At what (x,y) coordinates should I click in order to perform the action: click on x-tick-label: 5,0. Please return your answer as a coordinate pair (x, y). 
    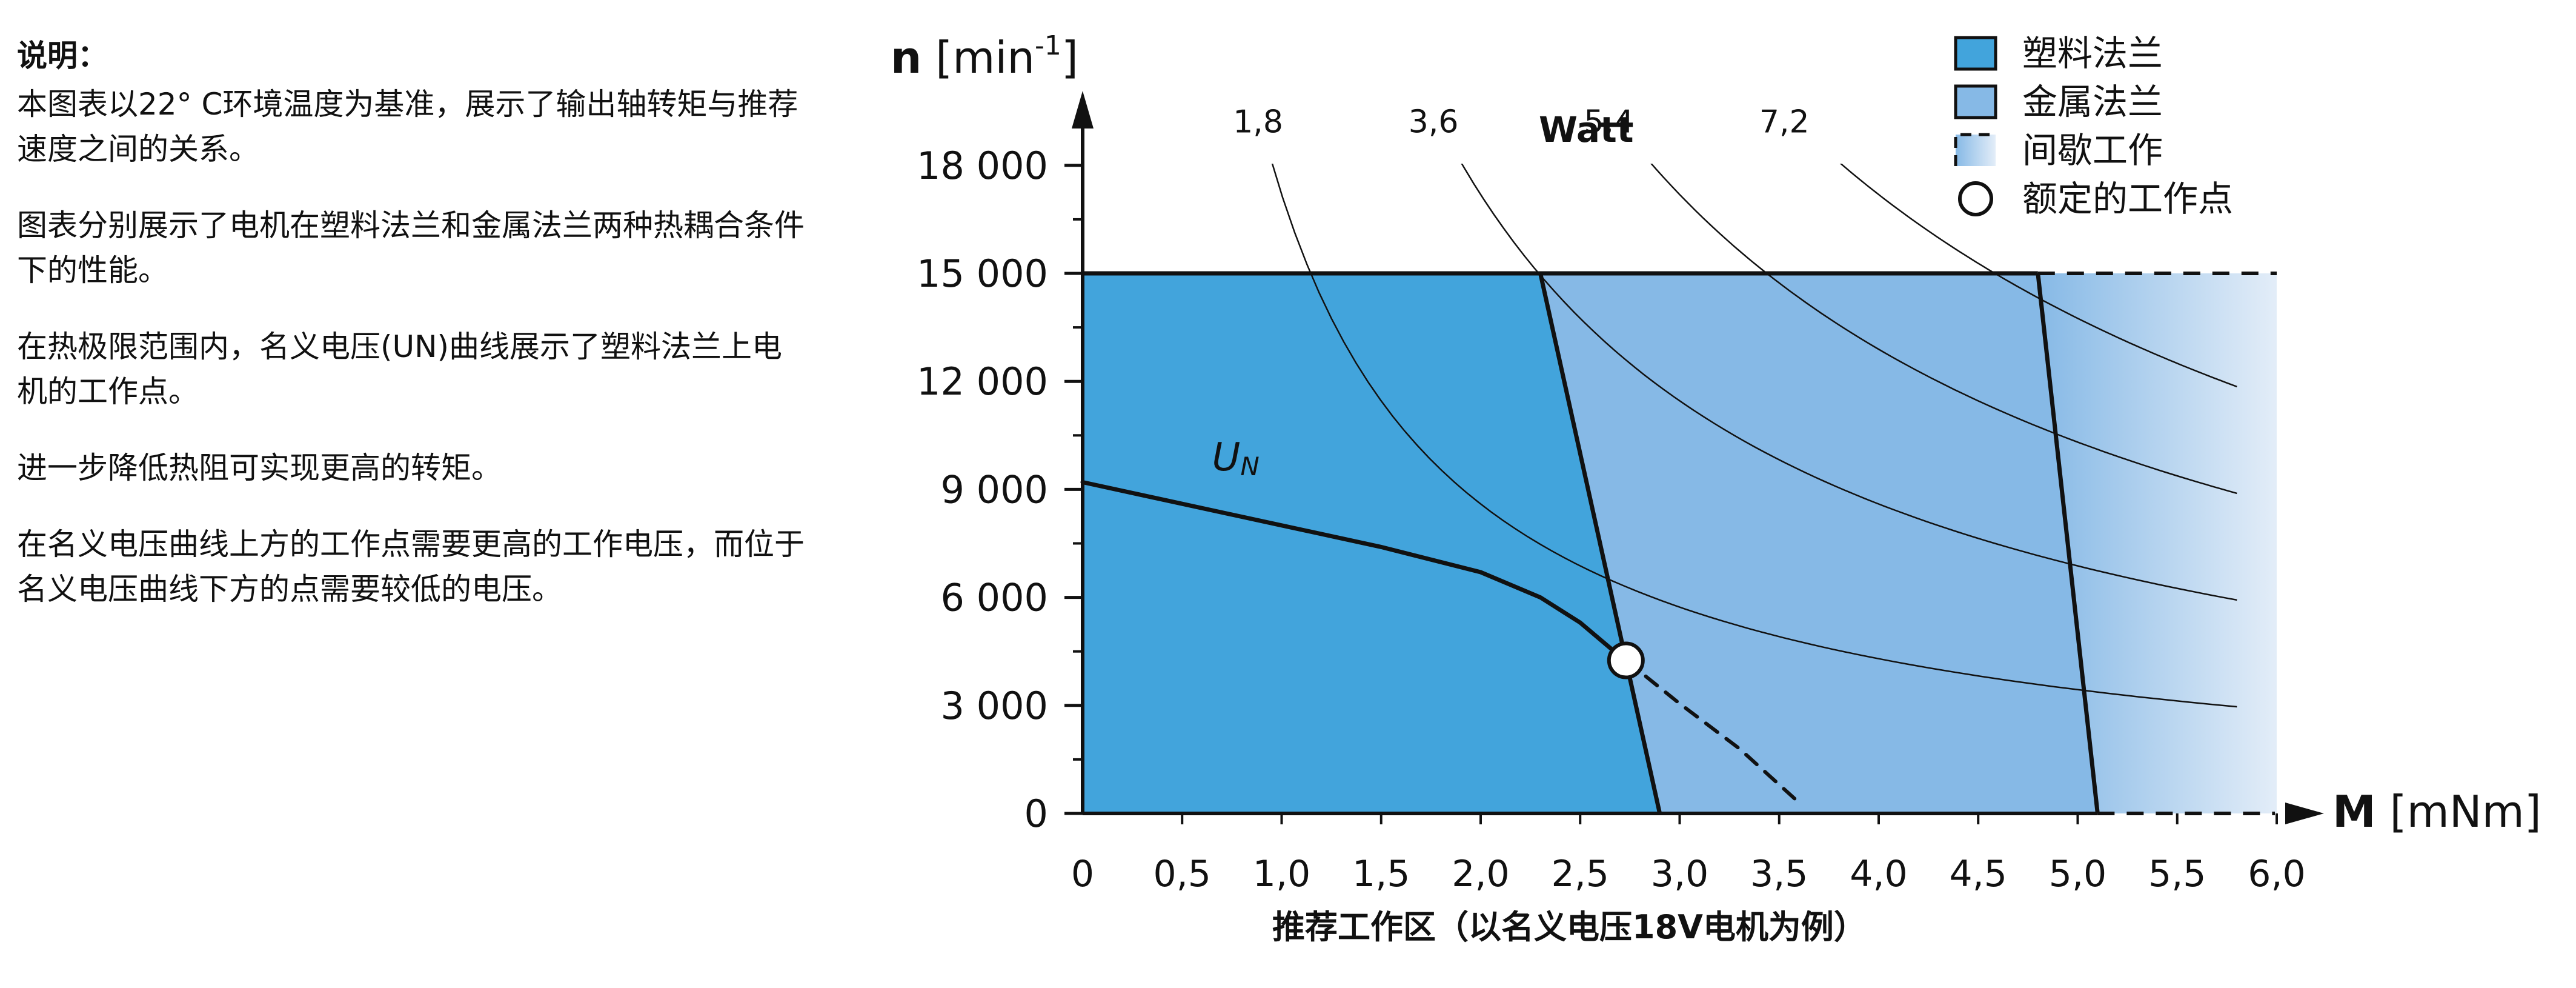
    Looking at the image, I should click on (2077, 874).